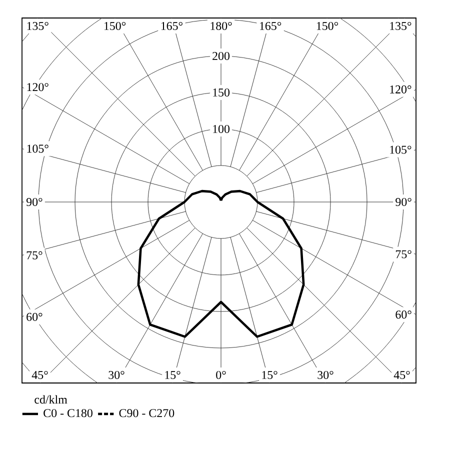 The width and height of the screenshot is (452, 452). Describe the element at coordinates (221, 56) in the screenshot. I see `y-tick-label: 200` at that location.